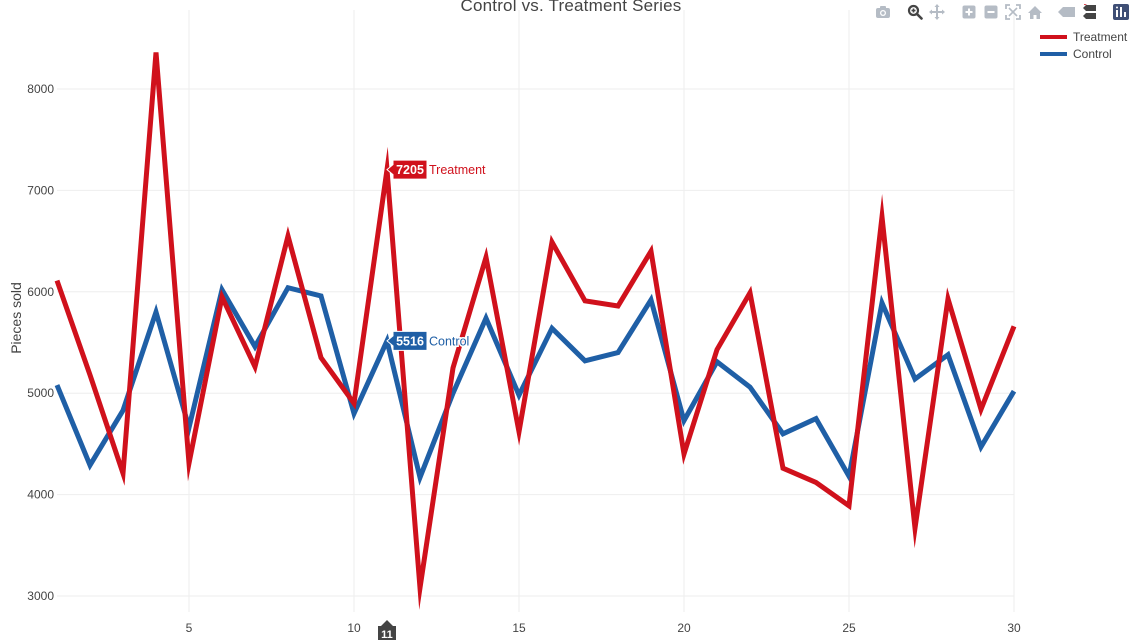 This screenshot has height=640, width=1140. I want to click on y-tick-label: 4000, so click(40, 495).